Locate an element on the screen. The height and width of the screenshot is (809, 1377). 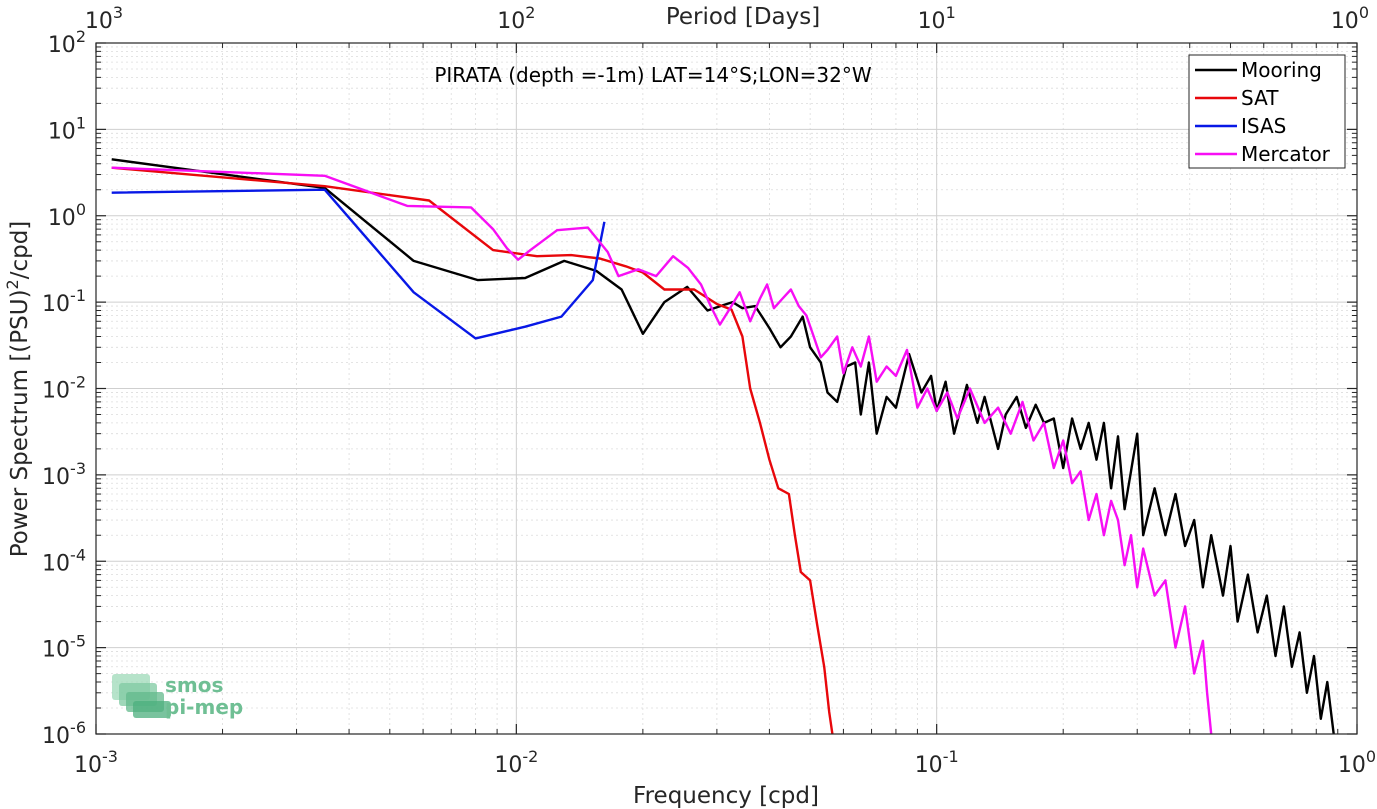
y-tick-label-exp: 0 is located at coordinates (81, 209).